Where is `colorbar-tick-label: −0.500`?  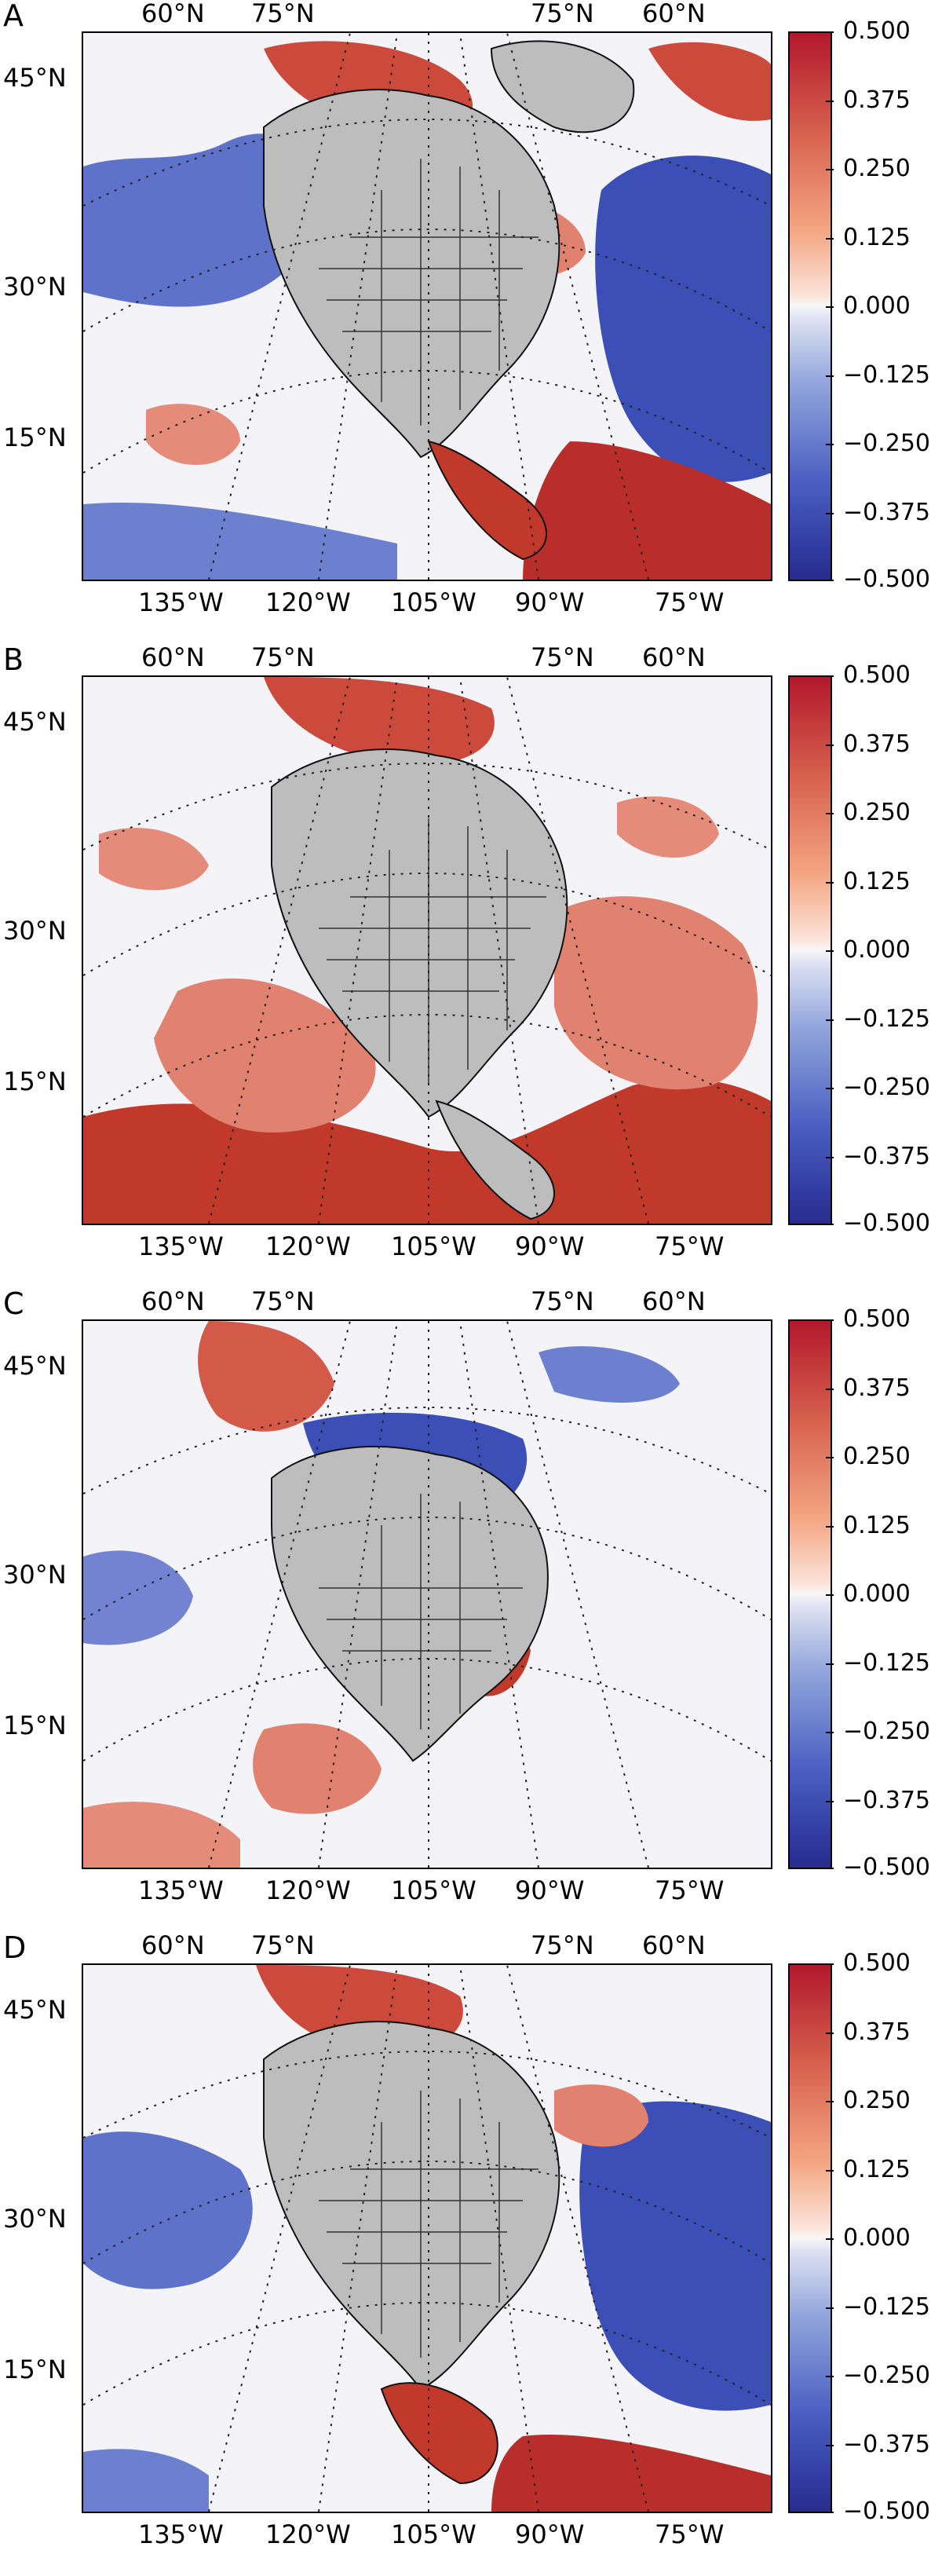 colorbar-tick-label: −0.500 is located at coordinates (887, 1867).